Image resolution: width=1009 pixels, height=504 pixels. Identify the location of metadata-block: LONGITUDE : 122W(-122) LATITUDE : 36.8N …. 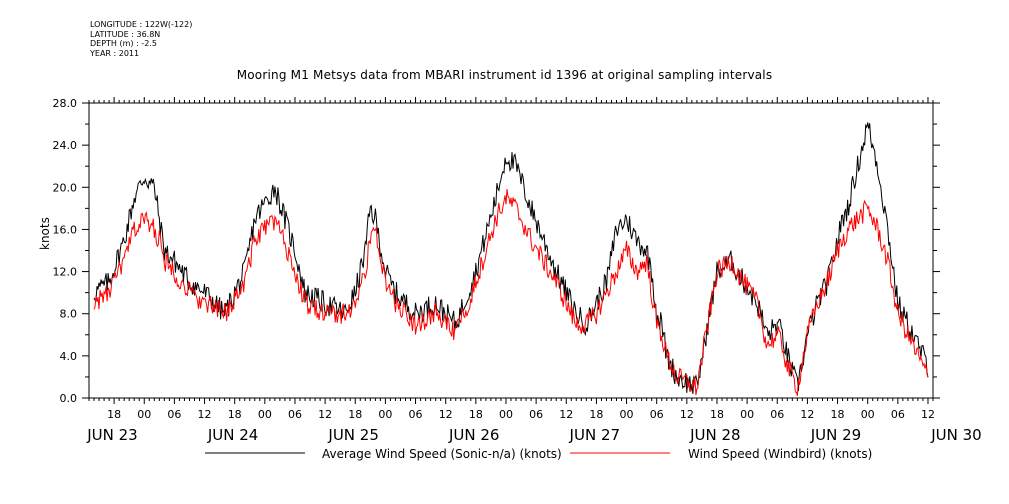
(141, 39).